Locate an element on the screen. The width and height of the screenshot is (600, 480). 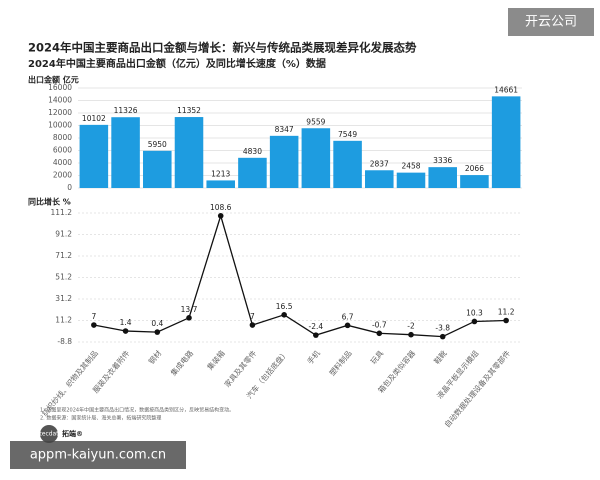
x-tick-label: 塑料制品 is located at coordinates (340, 362).